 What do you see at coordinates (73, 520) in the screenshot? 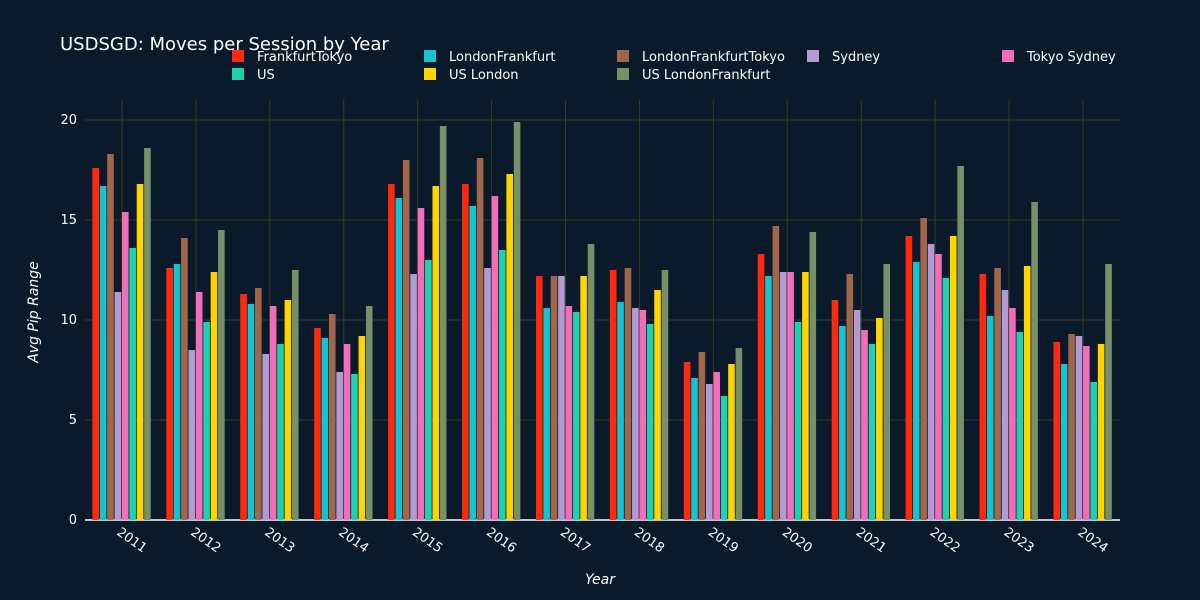
I see `y-tick-label: 0` at bounding box center [73, 520].